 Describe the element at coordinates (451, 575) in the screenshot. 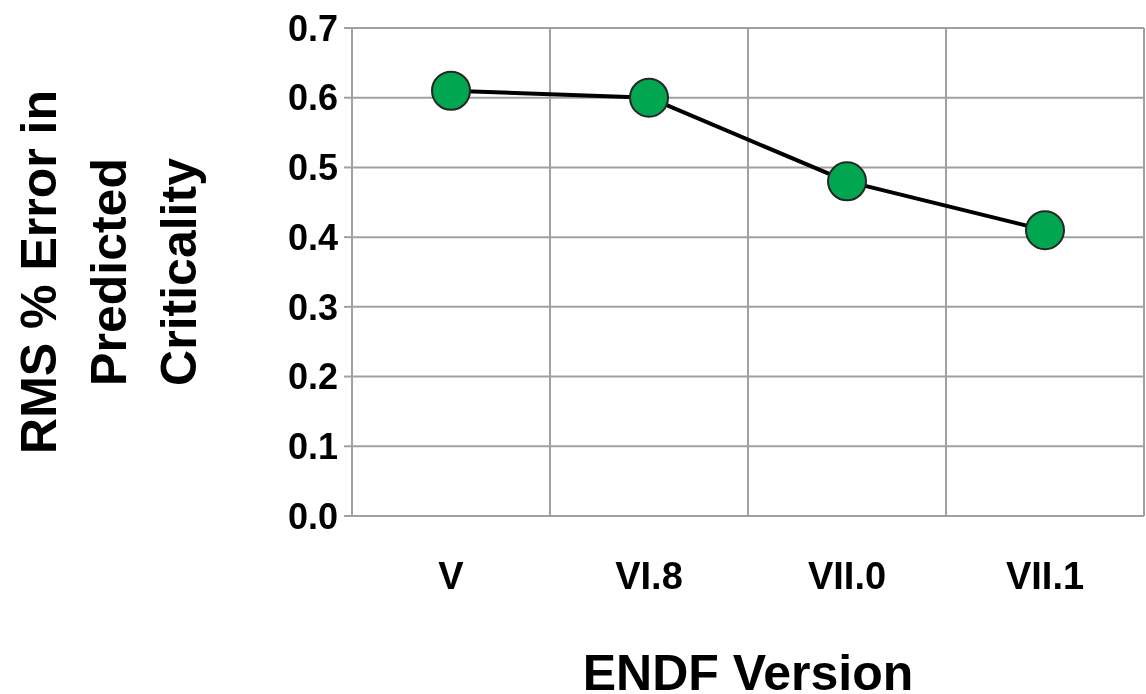

I see `x-tick-label: V` at that location.